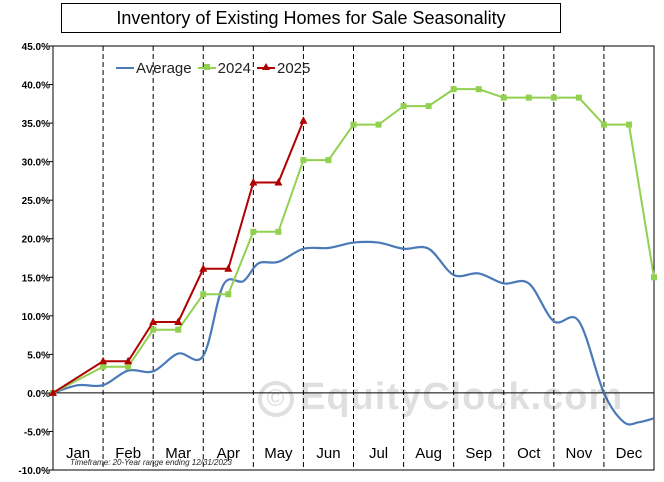 Image resolution: width=664 pixels, height=482 pixels. Describe the element at coordinates (265, 68) in the screenshot. I see `legend-swatch-2025` at that location.